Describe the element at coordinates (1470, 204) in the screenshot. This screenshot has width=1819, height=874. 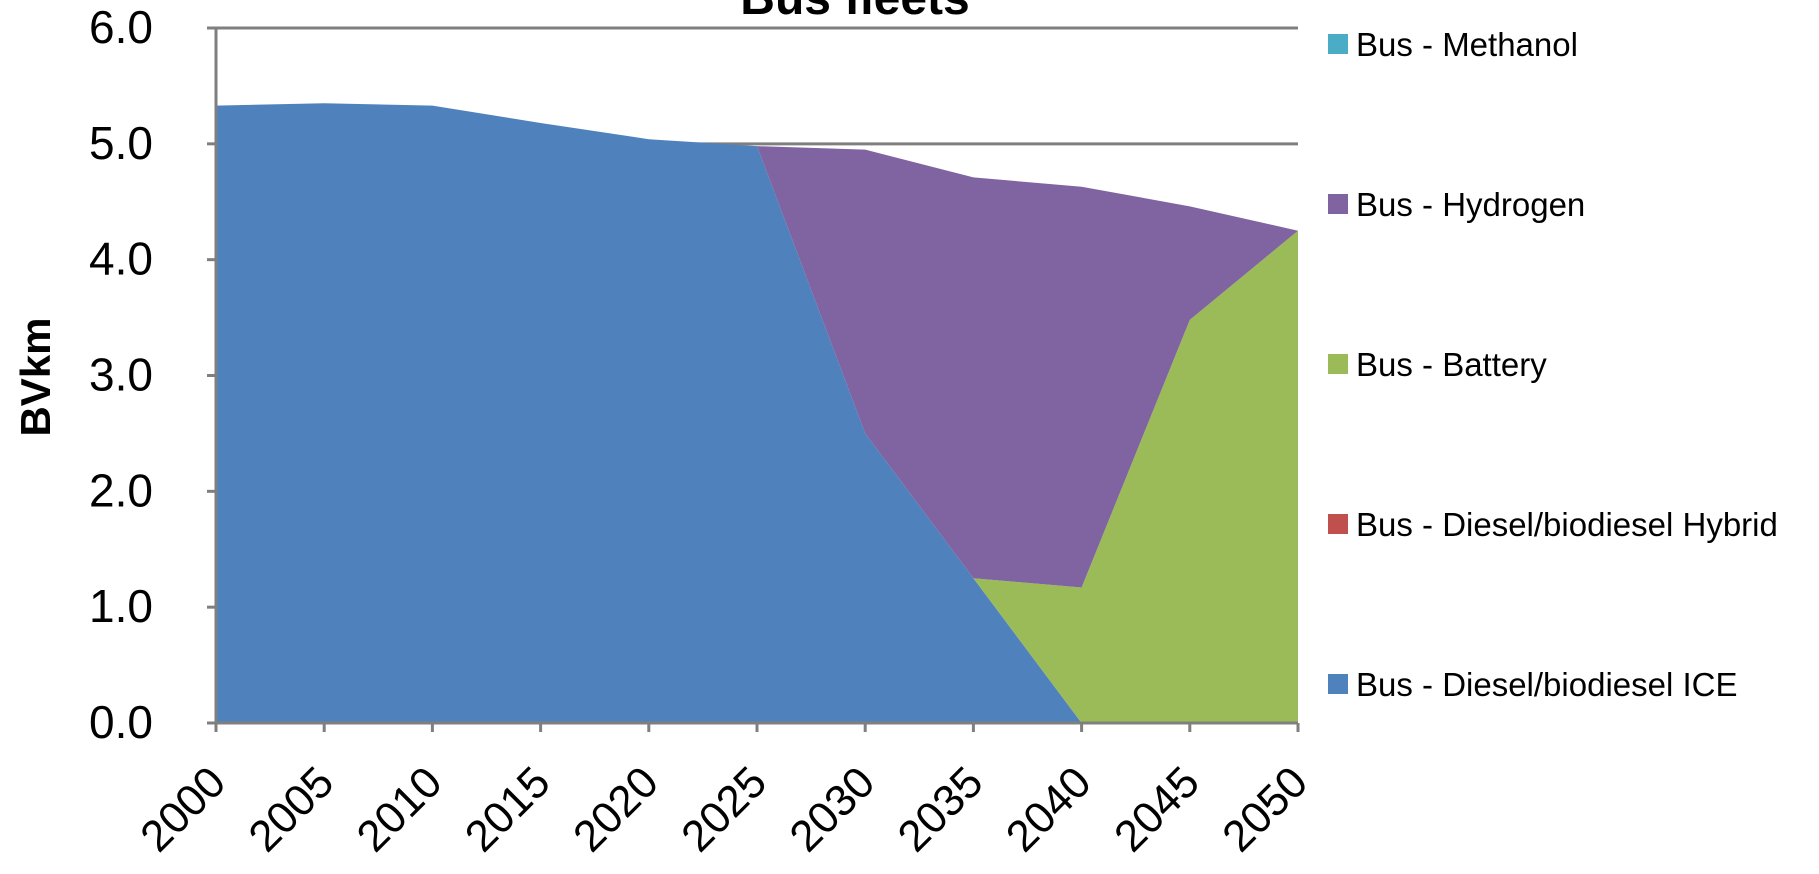
I see `legend-label: Bus - Hydrogen` at that location.